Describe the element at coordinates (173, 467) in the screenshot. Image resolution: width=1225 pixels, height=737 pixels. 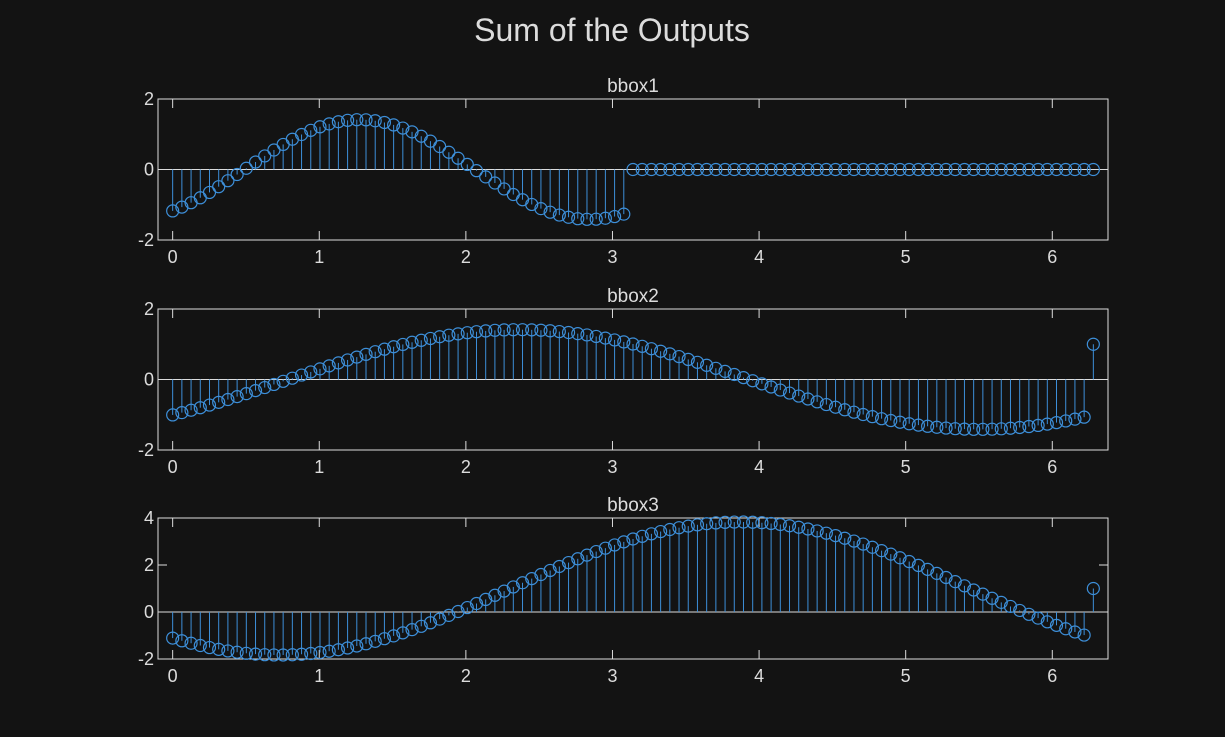
I see `x-tick-label: 0` at that location.